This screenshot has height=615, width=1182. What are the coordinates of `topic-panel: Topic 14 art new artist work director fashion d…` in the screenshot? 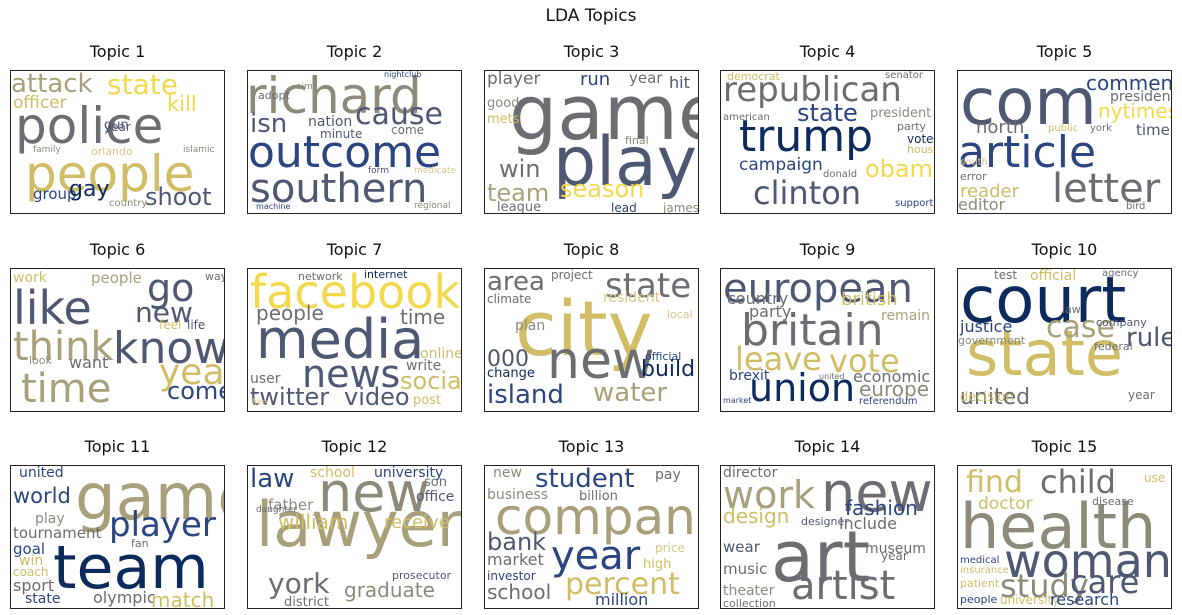 It's located at (827, 523).